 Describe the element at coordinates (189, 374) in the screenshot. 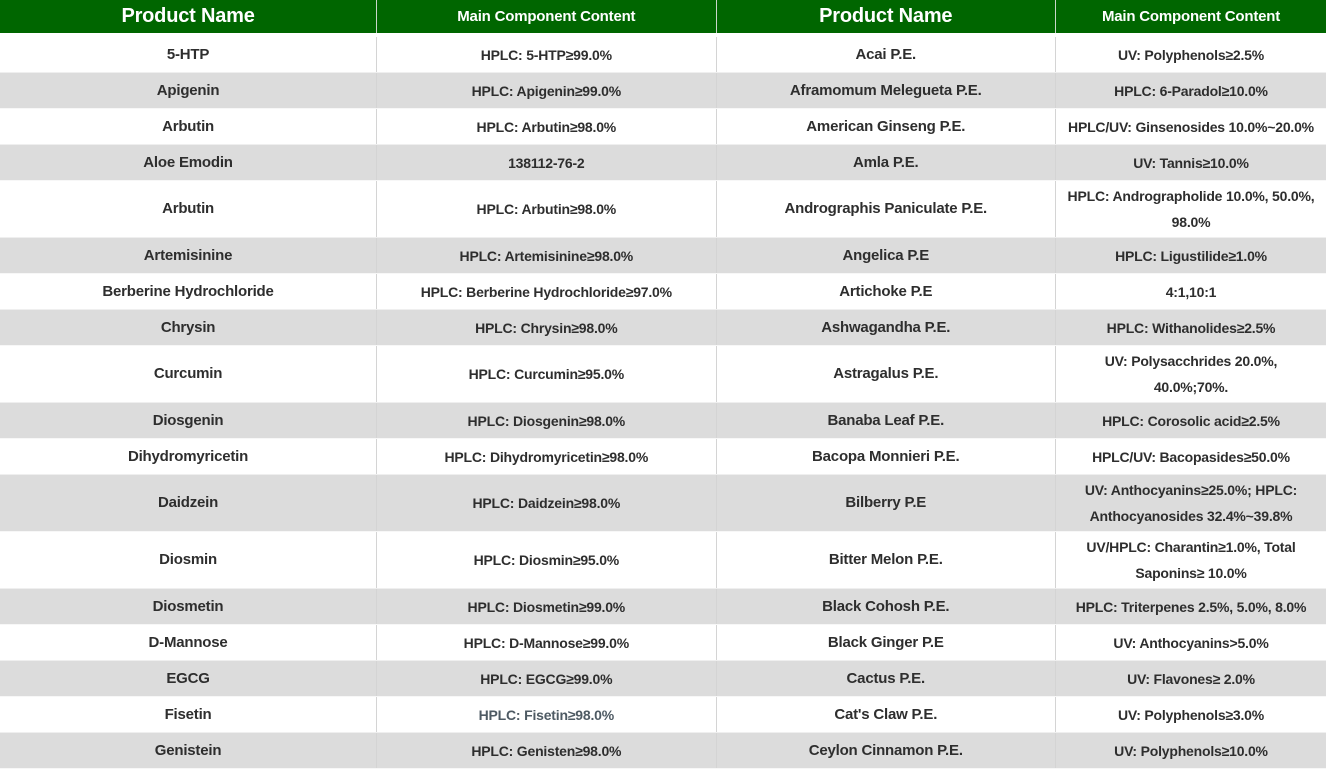

I see `product-name-cell: Curcumin` at that location.